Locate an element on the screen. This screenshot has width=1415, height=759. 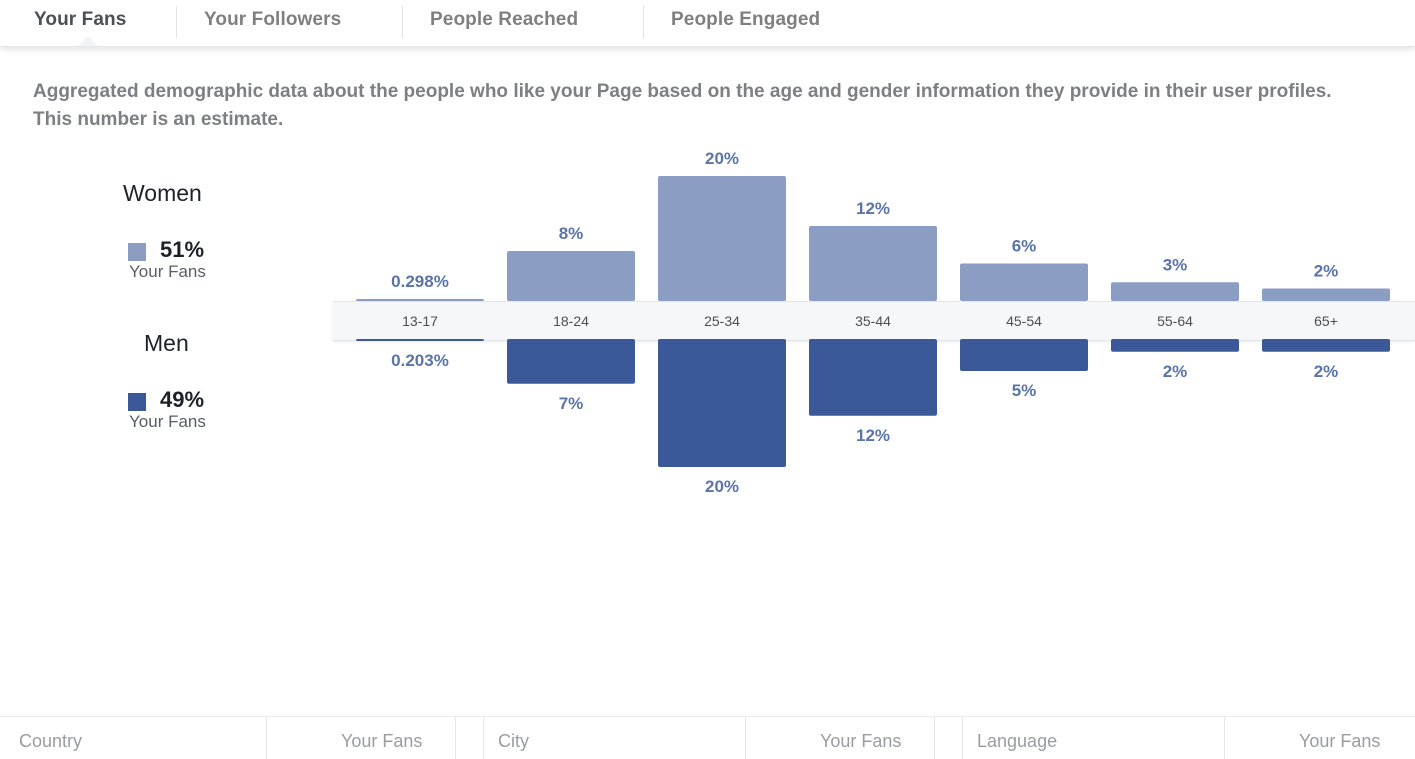
legend-women-percent: 51% is located at coordinates (182, 249).